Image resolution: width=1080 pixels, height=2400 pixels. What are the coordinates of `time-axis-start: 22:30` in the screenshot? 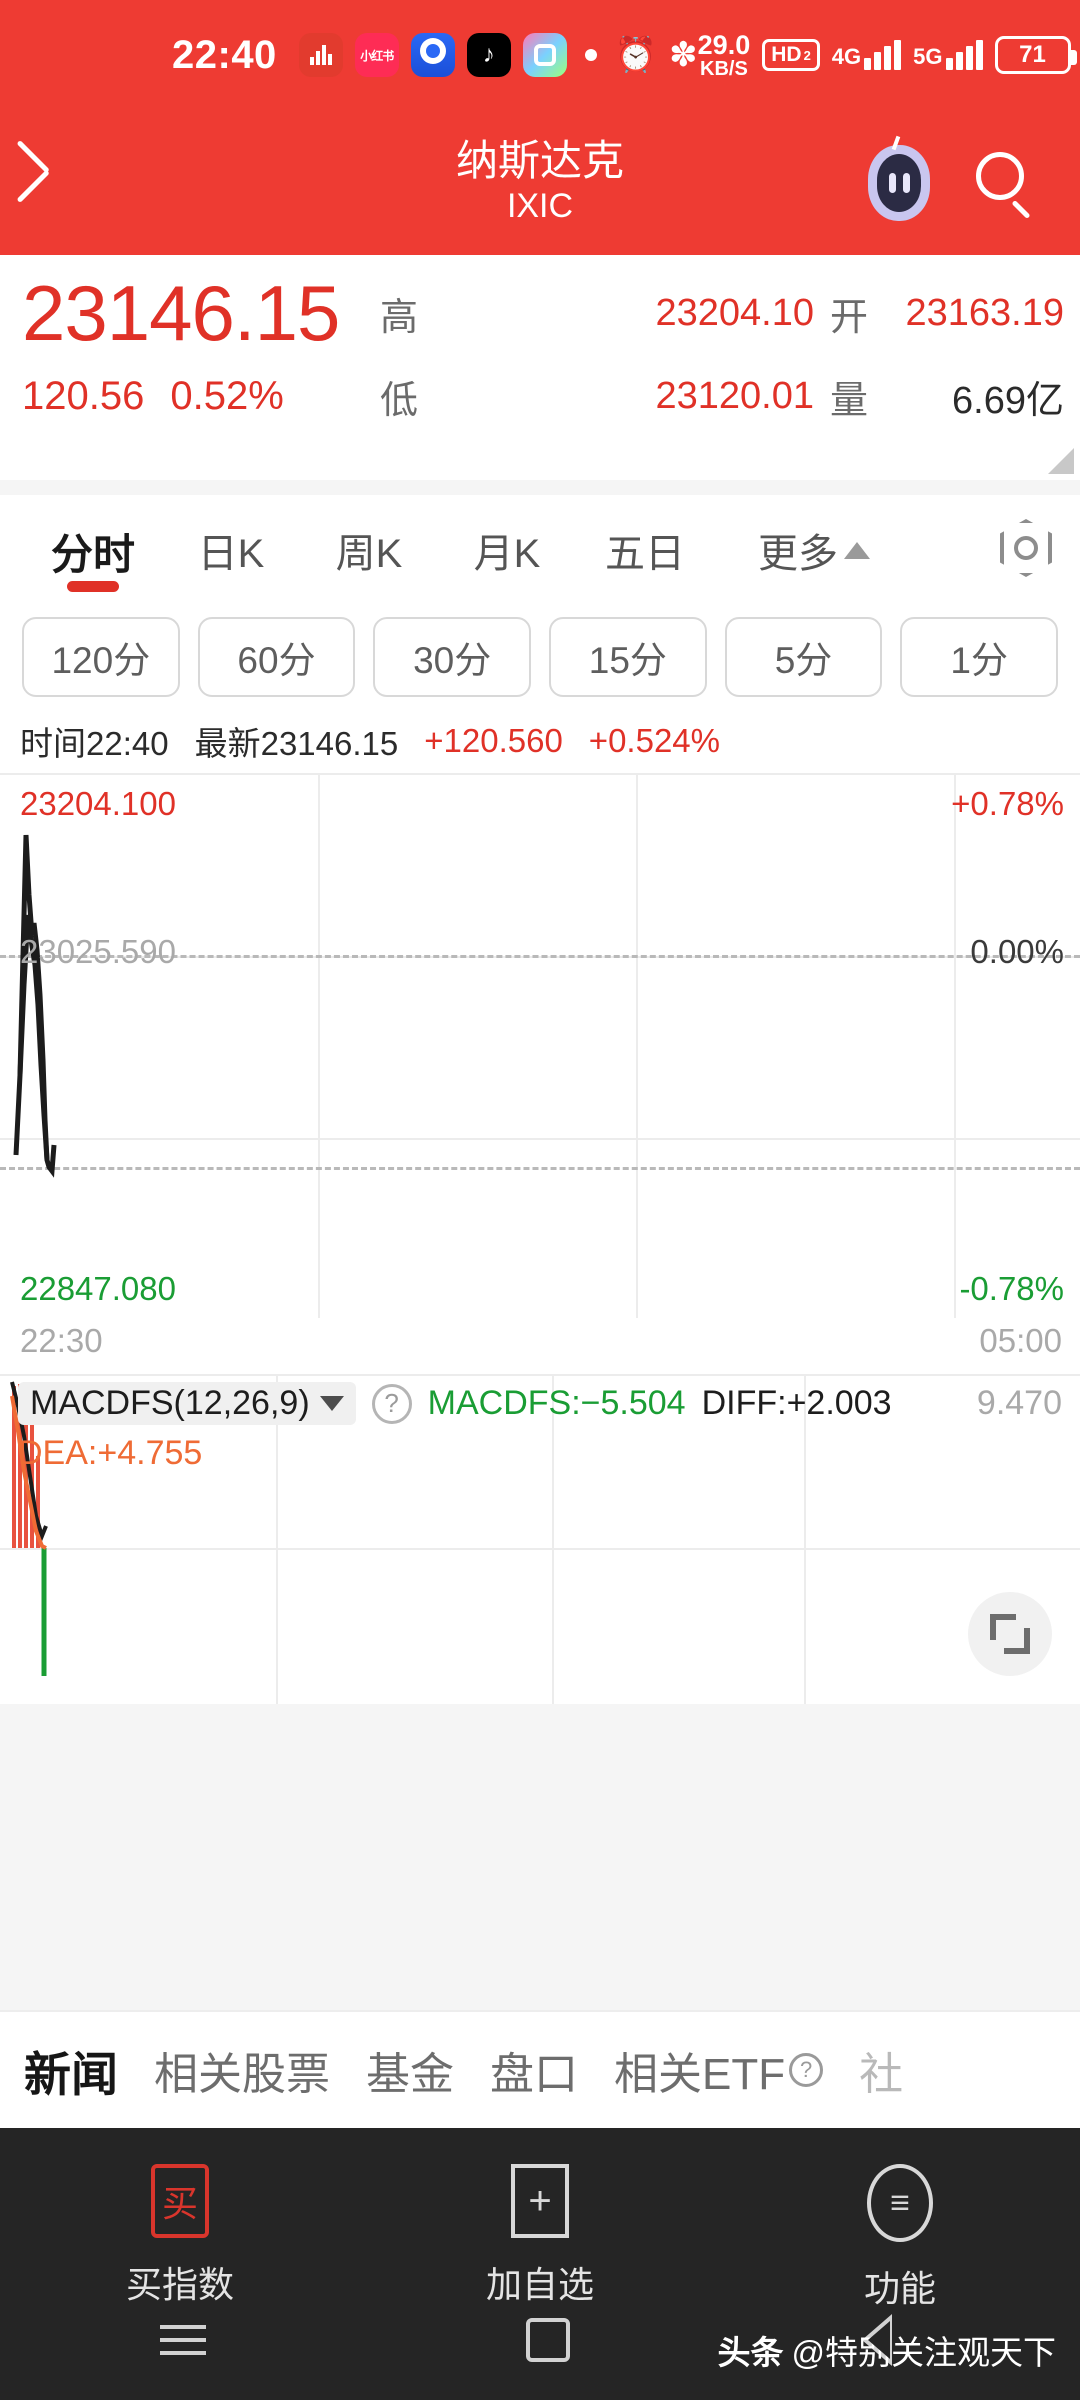 It's located at (61, 1340).